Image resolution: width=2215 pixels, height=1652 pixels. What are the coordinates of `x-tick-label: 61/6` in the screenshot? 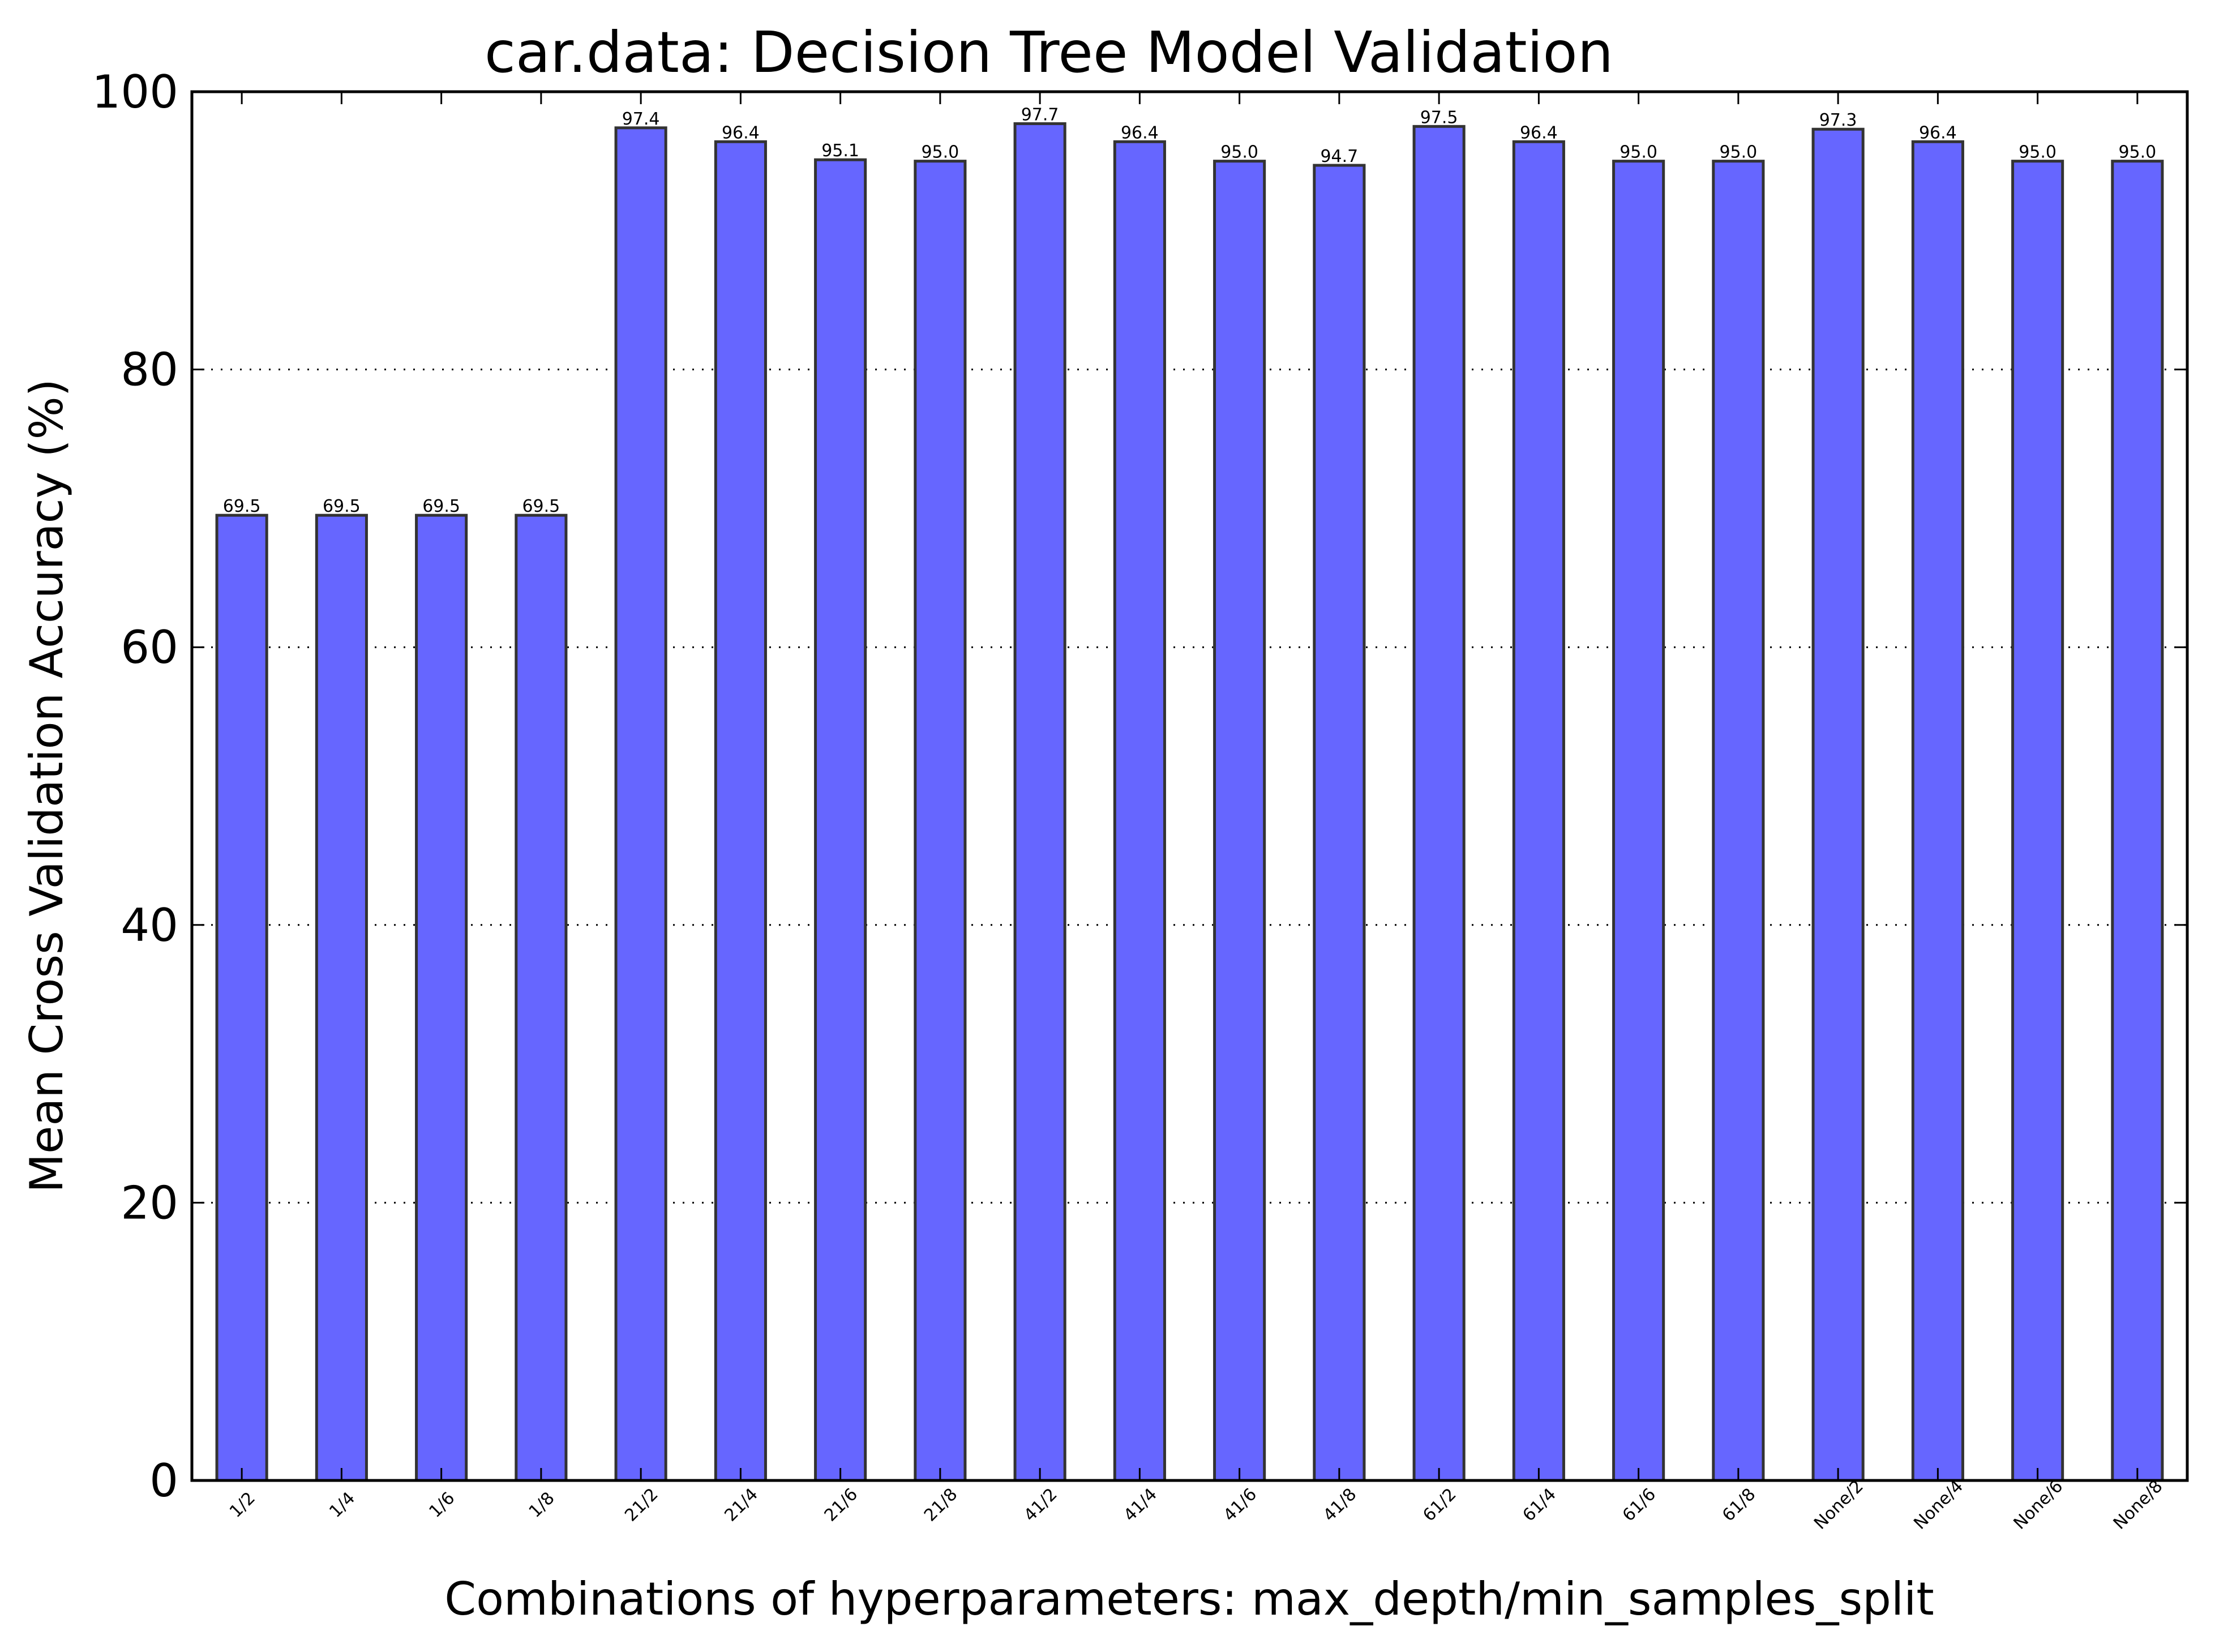 It's located at (1639, 1504).